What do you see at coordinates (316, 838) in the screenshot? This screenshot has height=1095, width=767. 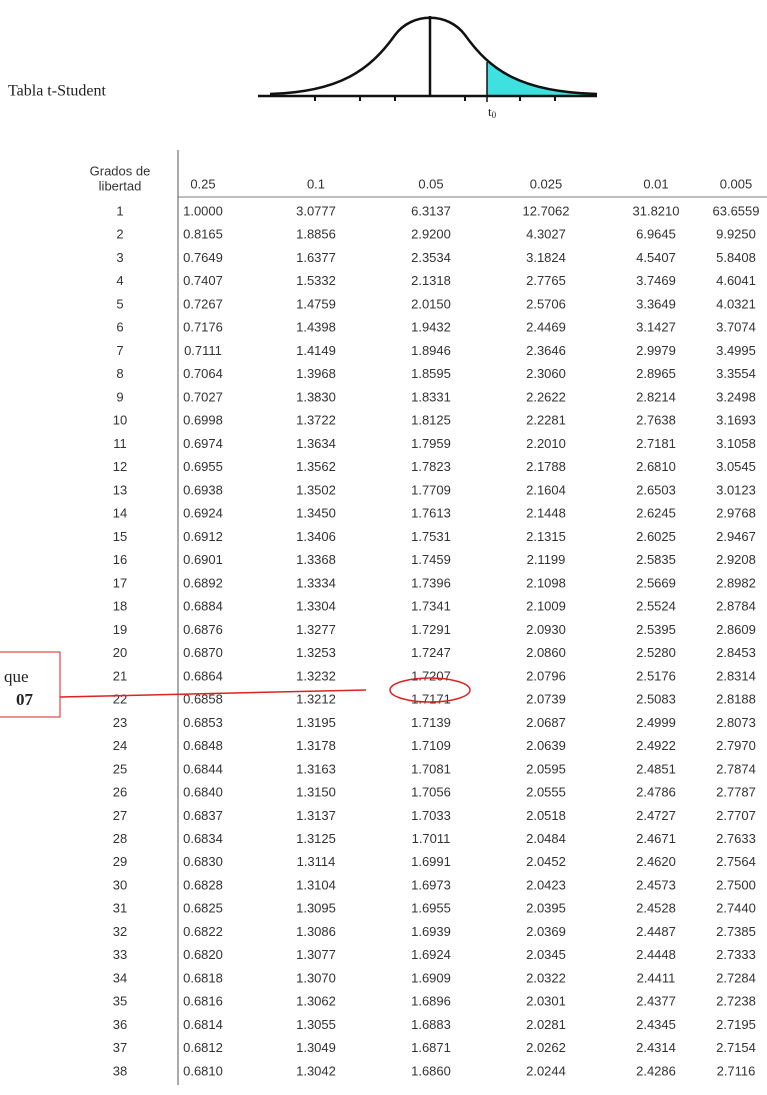 I see `cell: 1.3125` at bounding box center [316, 838].